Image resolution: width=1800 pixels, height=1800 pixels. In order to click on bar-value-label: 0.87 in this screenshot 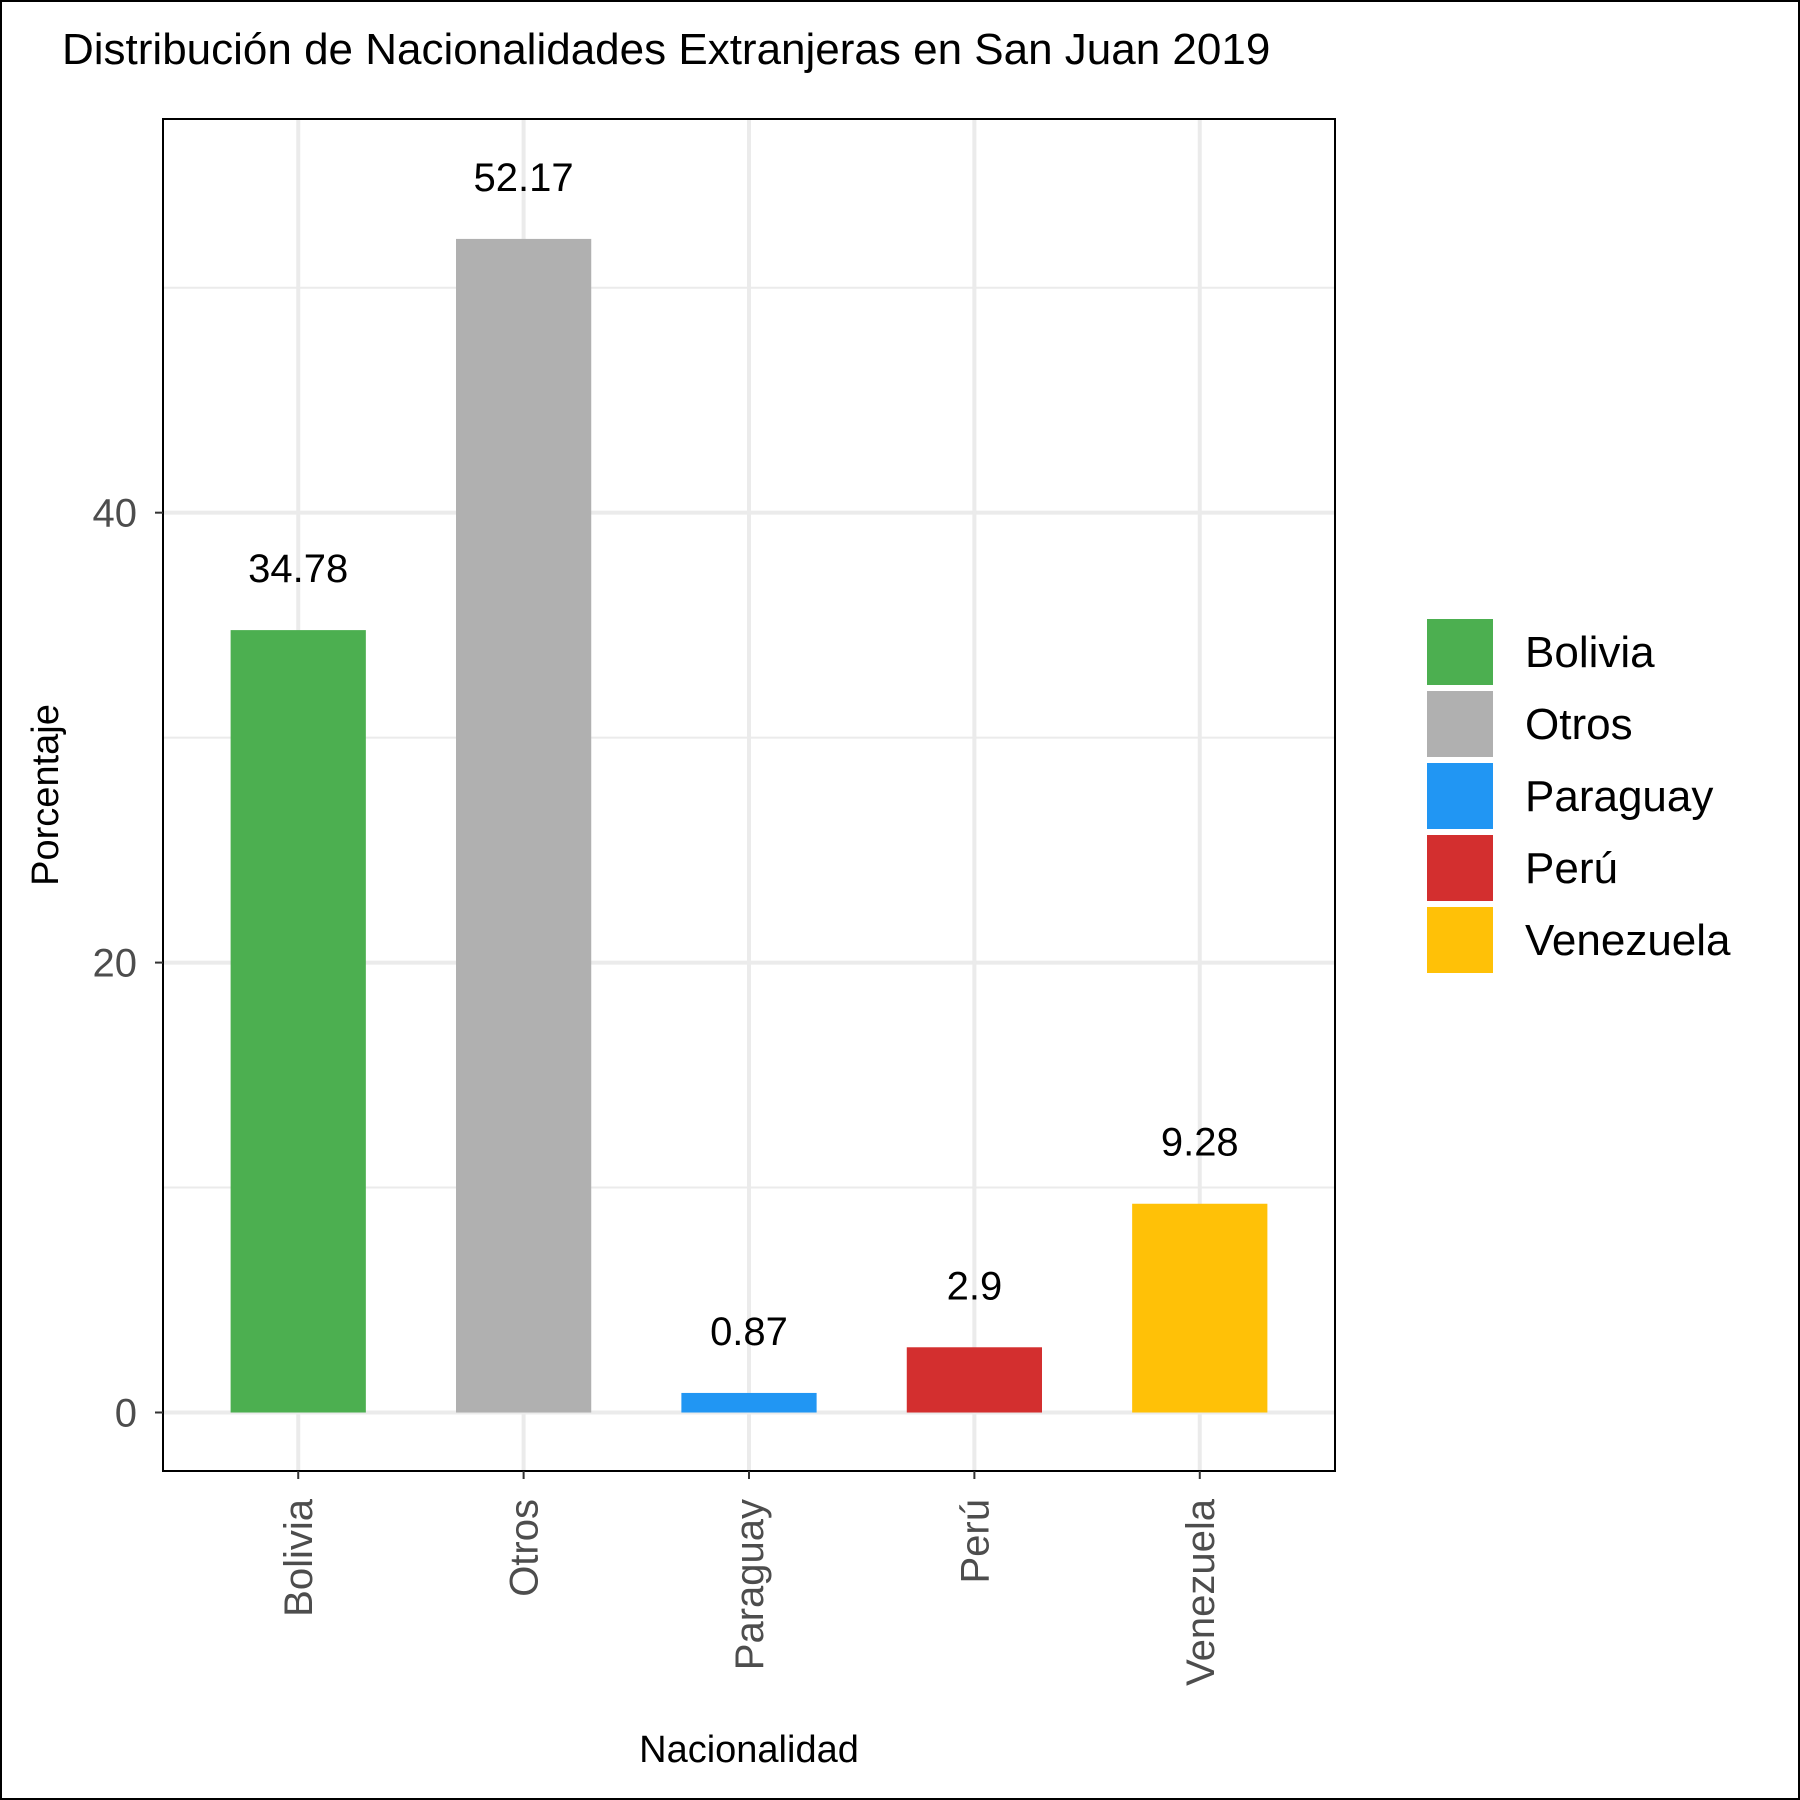, I will do `click(749, 1332)`.